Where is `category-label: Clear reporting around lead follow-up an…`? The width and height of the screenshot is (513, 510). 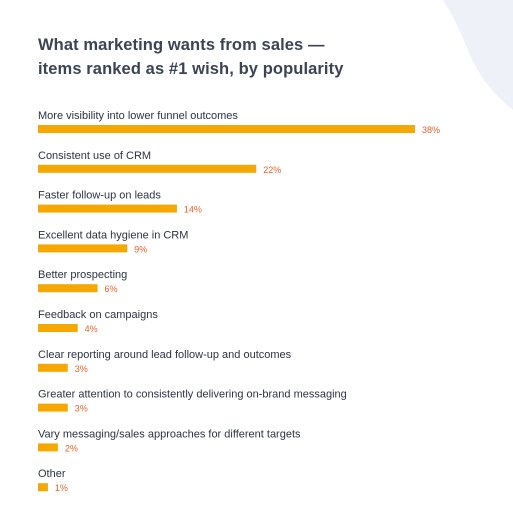 category-label: Clear reporting around lead follow-up an… is located at coordinates (165, 355).